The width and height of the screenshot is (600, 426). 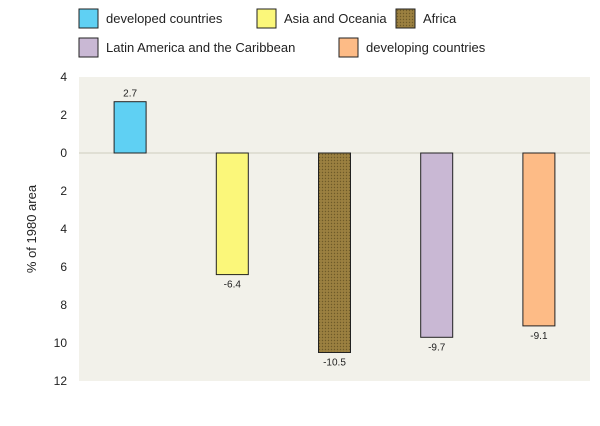 I want to click on bar-africa, so click(x=334, y=252).